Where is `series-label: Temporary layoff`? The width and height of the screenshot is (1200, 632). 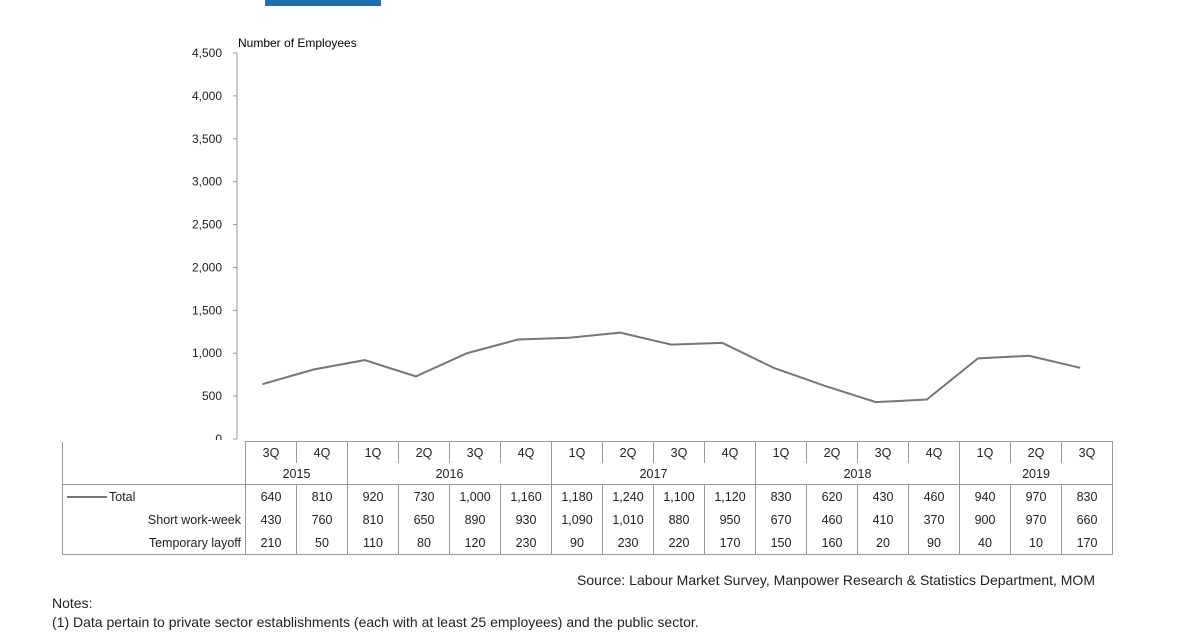 series-label: Temporary layoff is located at coordinates (154, 543).